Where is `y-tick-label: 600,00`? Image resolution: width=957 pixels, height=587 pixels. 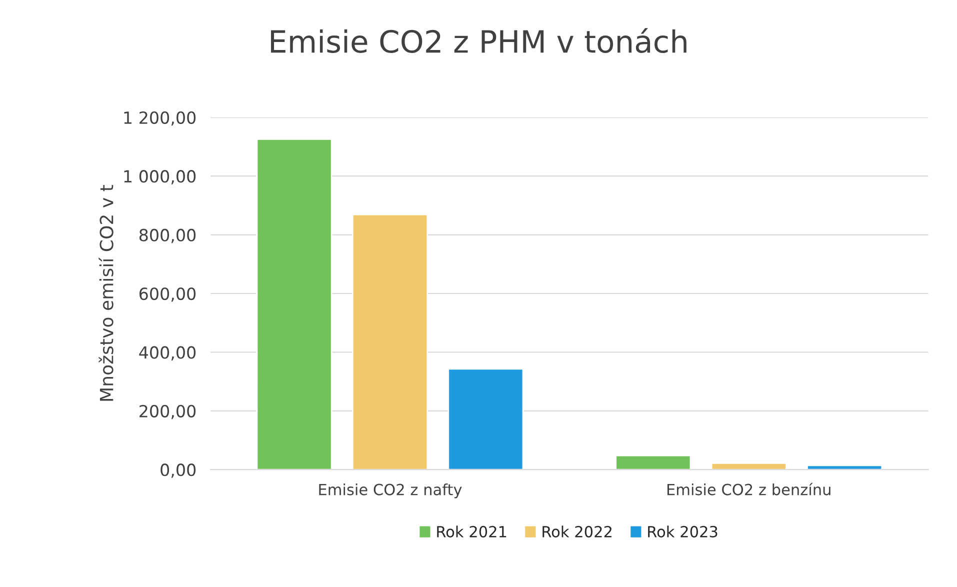
y-tick-label: 600,00 is located at coordinates (167, 294).